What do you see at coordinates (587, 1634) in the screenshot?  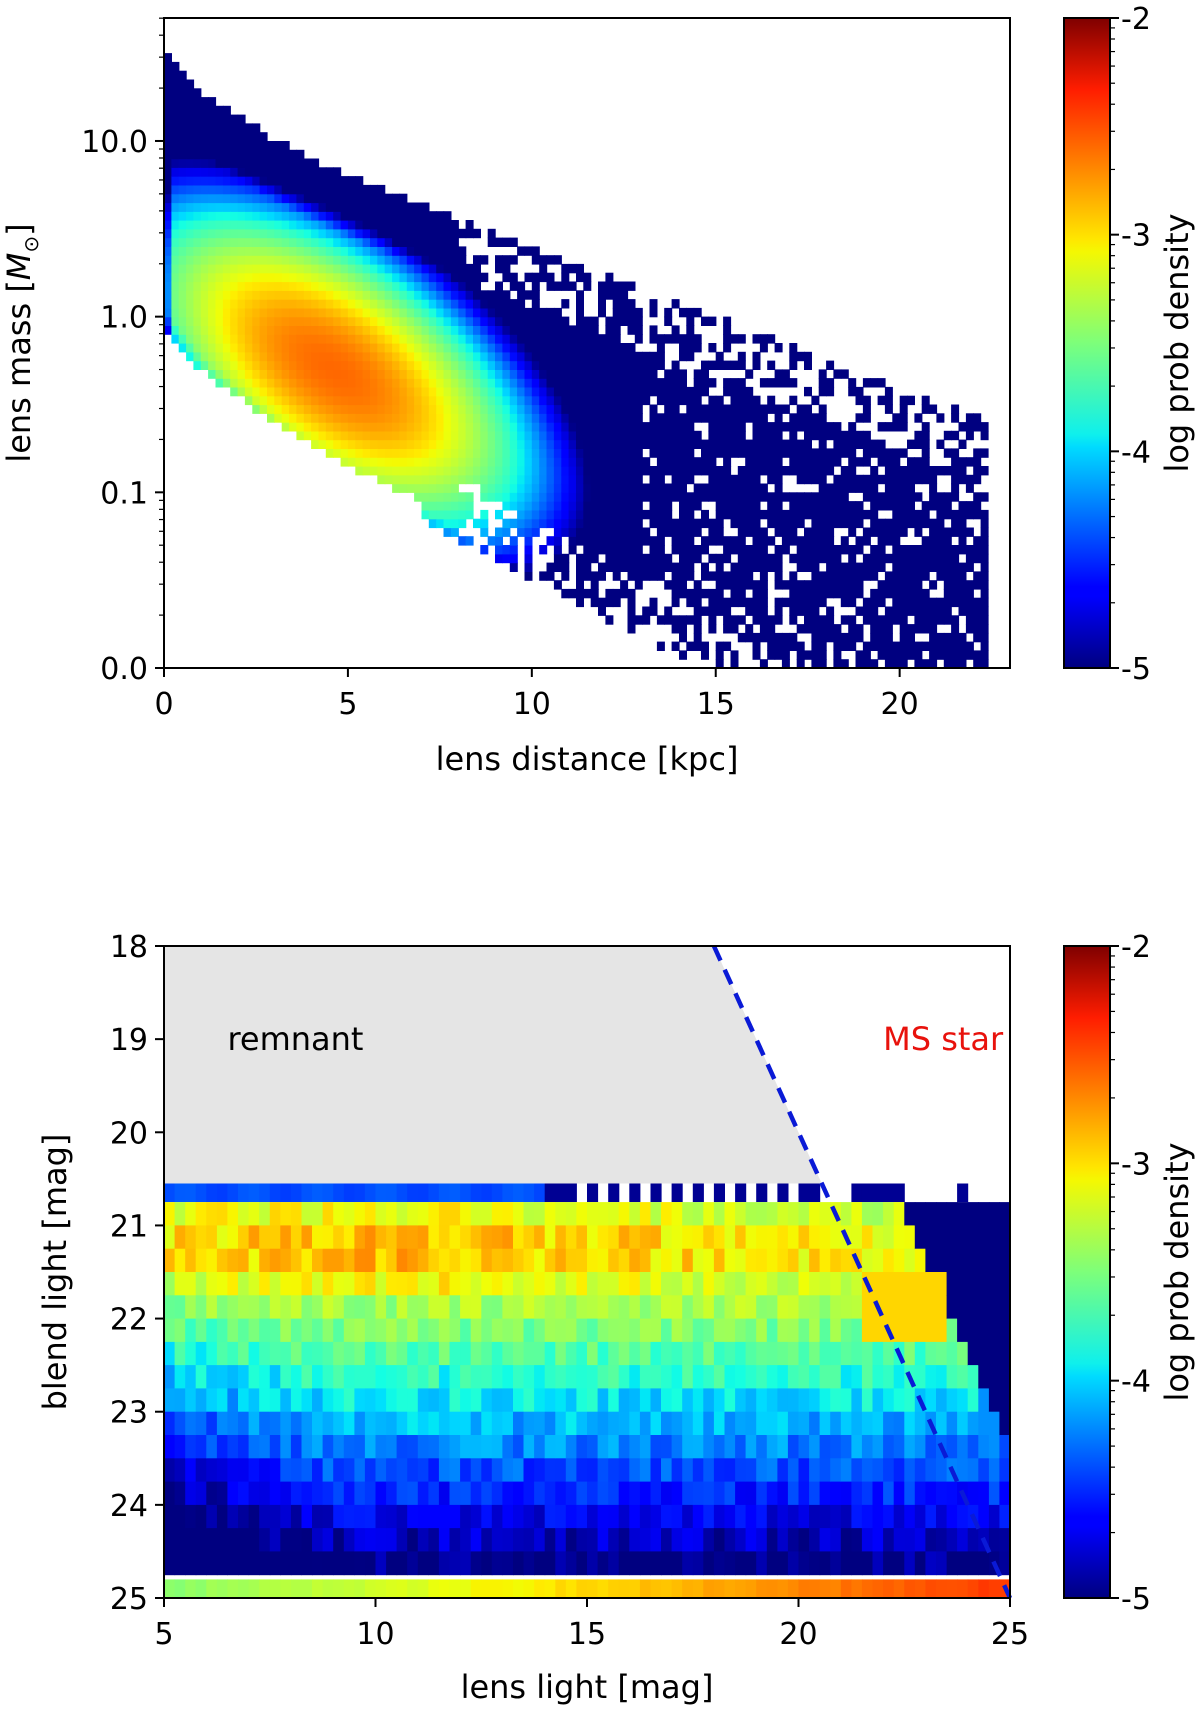 I see `x-tick-label: 15` at bounding box center [587, 1634].